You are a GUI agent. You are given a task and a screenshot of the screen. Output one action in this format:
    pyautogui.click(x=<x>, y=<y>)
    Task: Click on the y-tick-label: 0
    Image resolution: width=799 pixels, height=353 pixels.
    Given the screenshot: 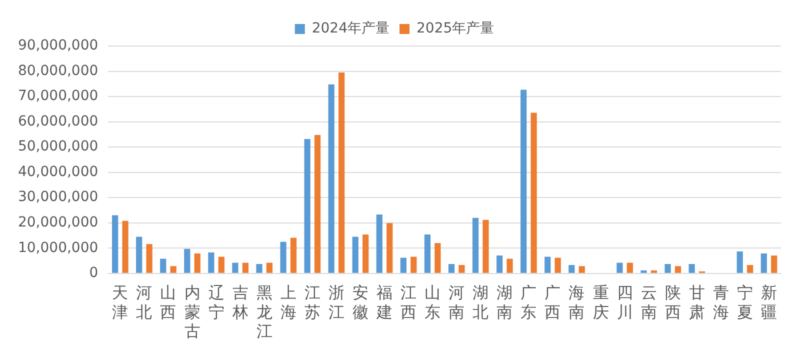 What is the action you would take?
    pyautogui.click(x=93, y=273)
    